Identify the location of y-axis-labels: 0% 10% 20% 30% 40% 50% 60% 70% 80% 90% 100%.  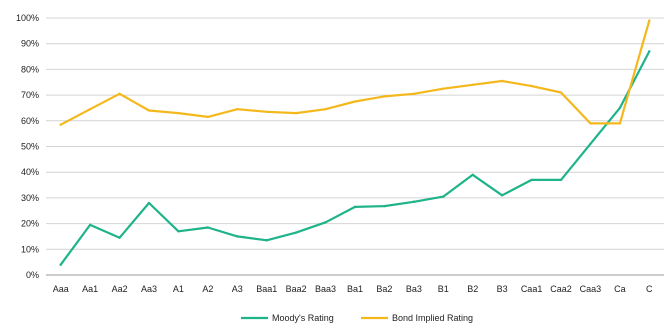
(27, 146).